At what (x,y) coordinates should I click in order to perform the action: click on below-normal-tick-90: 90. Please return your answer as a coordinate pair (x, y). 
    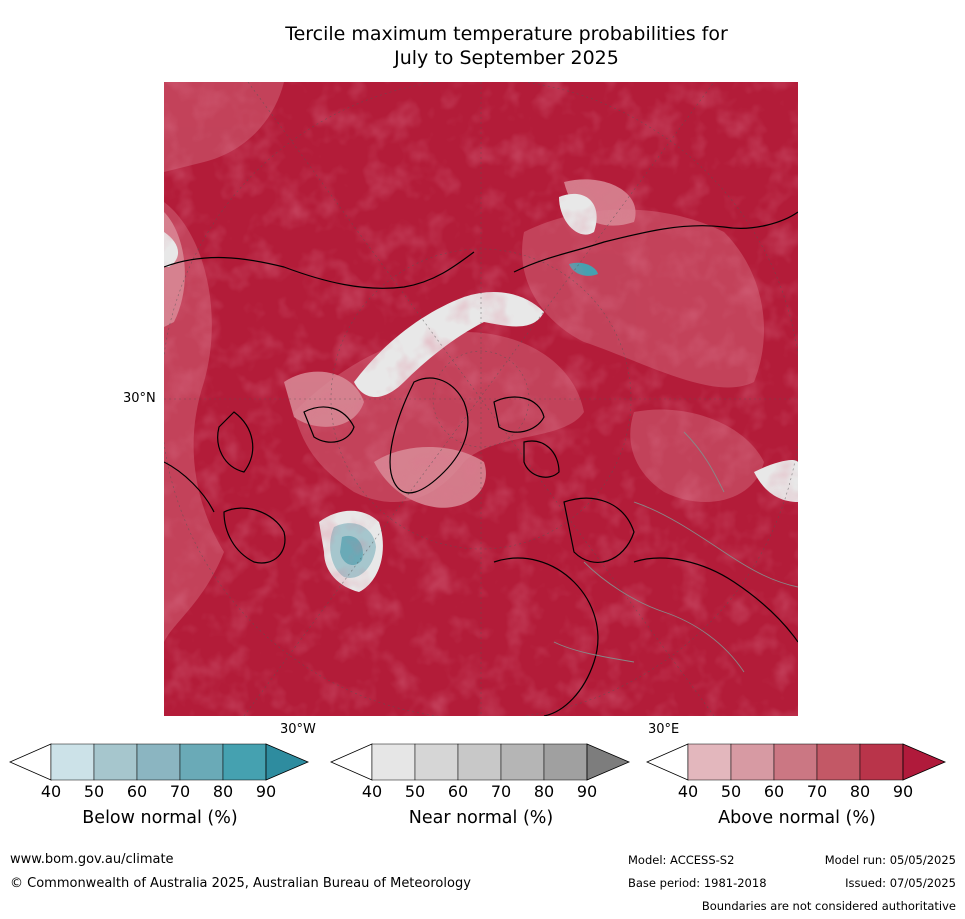
    Looking at the image, I should click on (266, 791).